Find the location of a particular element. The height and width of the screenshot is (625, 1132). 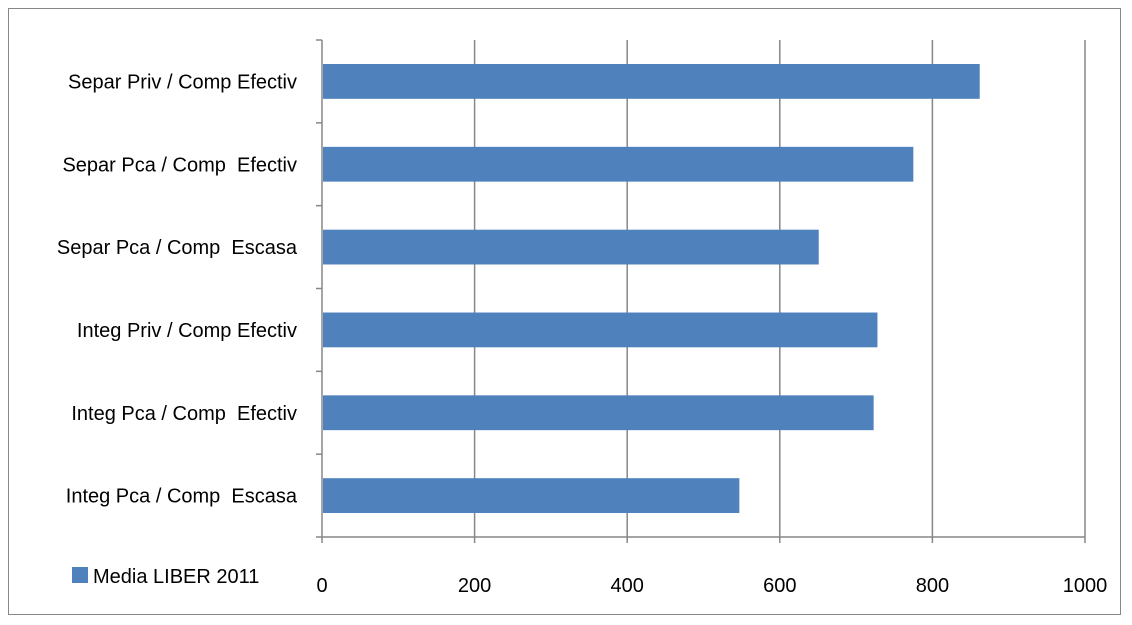

legend-swatch is located at coordinates (80, 575).